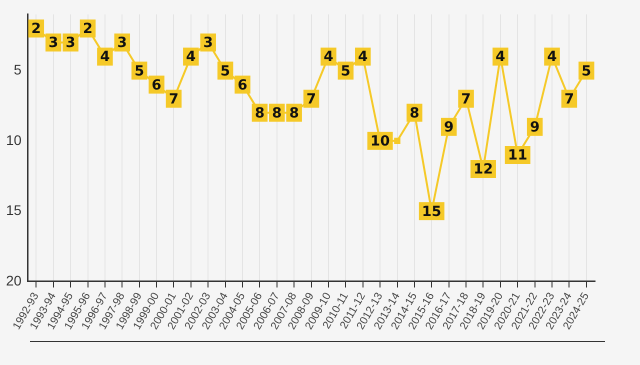  Describe the element at coordinates (14, 140) in the screenshot. I see `y-tick-label: 10` at that location.